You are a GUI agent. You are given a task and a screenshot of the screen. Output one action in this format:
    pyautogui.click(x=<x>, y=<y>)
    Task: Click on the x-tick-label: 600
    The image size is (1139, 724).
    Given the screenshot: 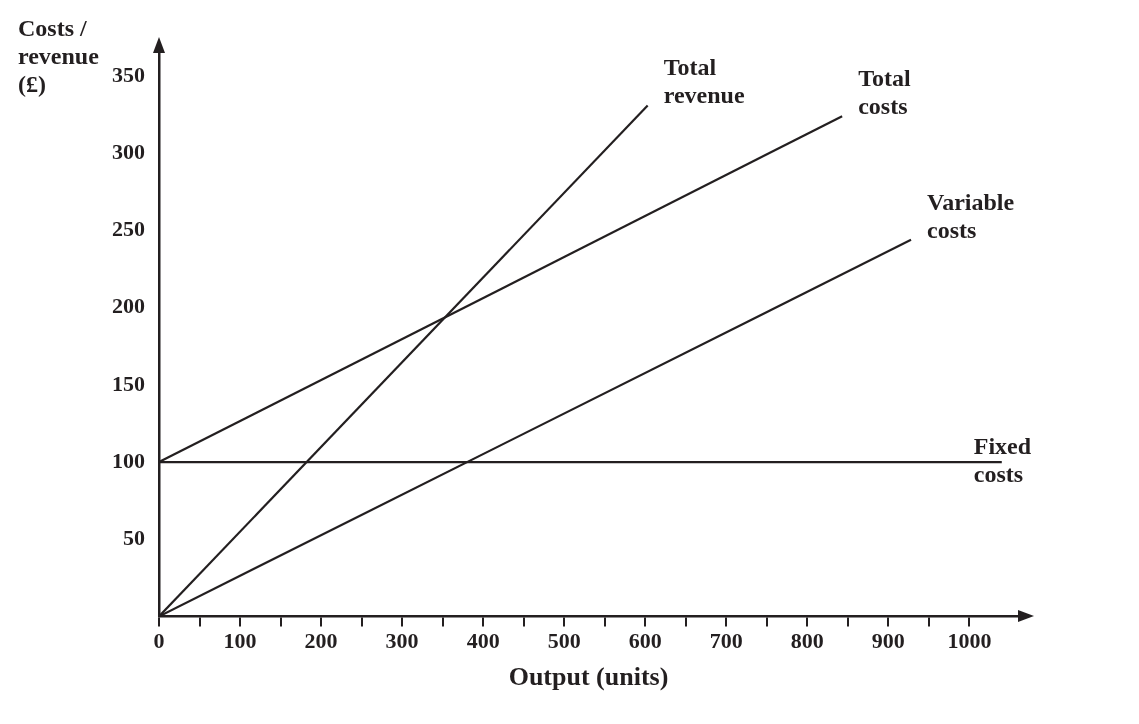 What is the action you would take?
    pyautogui.click(x=645, y=641)
    